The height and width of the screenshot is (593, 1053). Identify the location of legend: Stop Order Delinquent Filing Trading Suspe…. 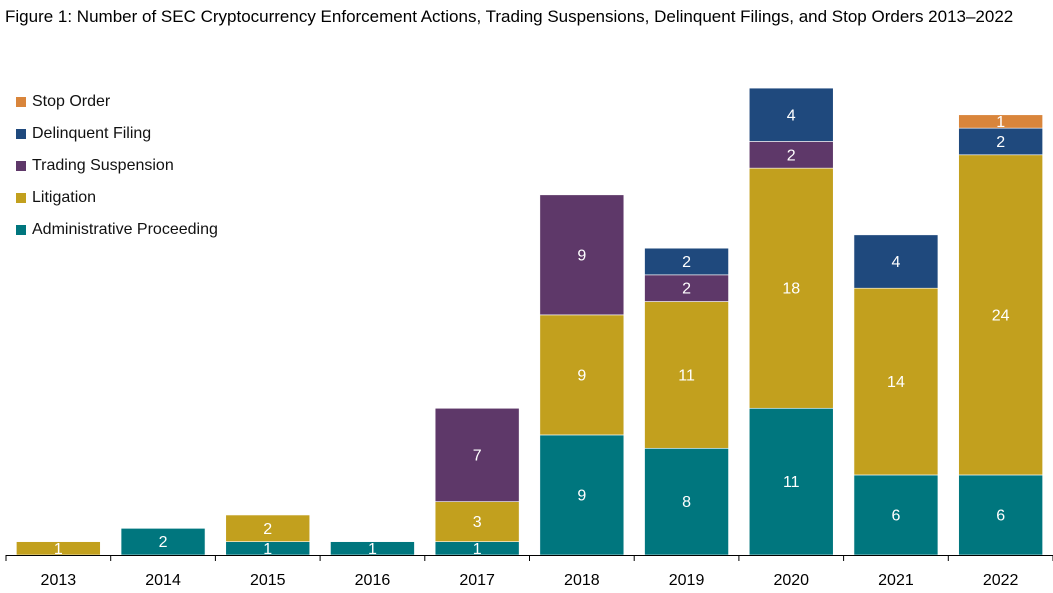
(117, 166).